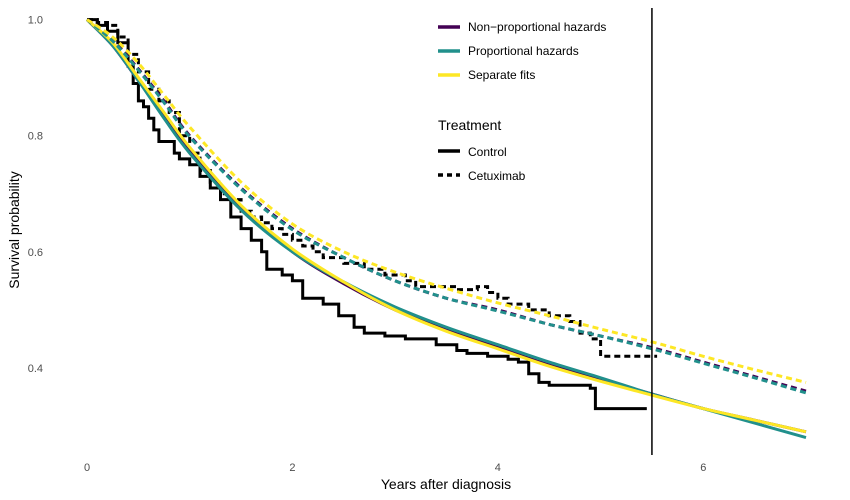 The image size is (850, 500). What do you see at coordinates (487, 152) in the screenshot?
I see `legend-label-control: Control` at bounding box center [487, 152].